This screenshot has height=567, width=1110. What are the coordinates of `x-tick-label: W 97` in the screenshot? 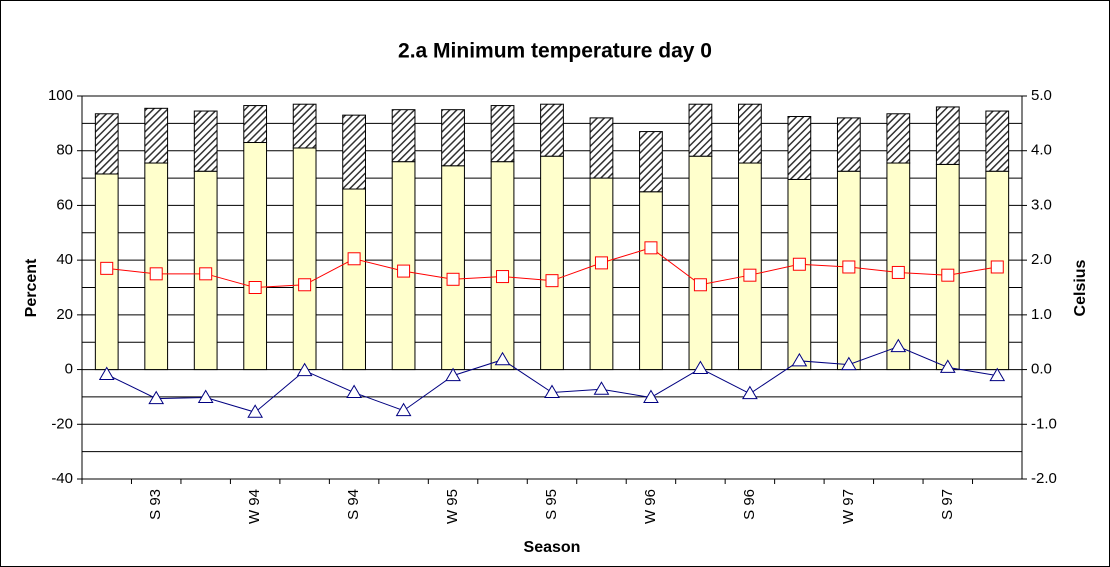 It's located at (848, 506).